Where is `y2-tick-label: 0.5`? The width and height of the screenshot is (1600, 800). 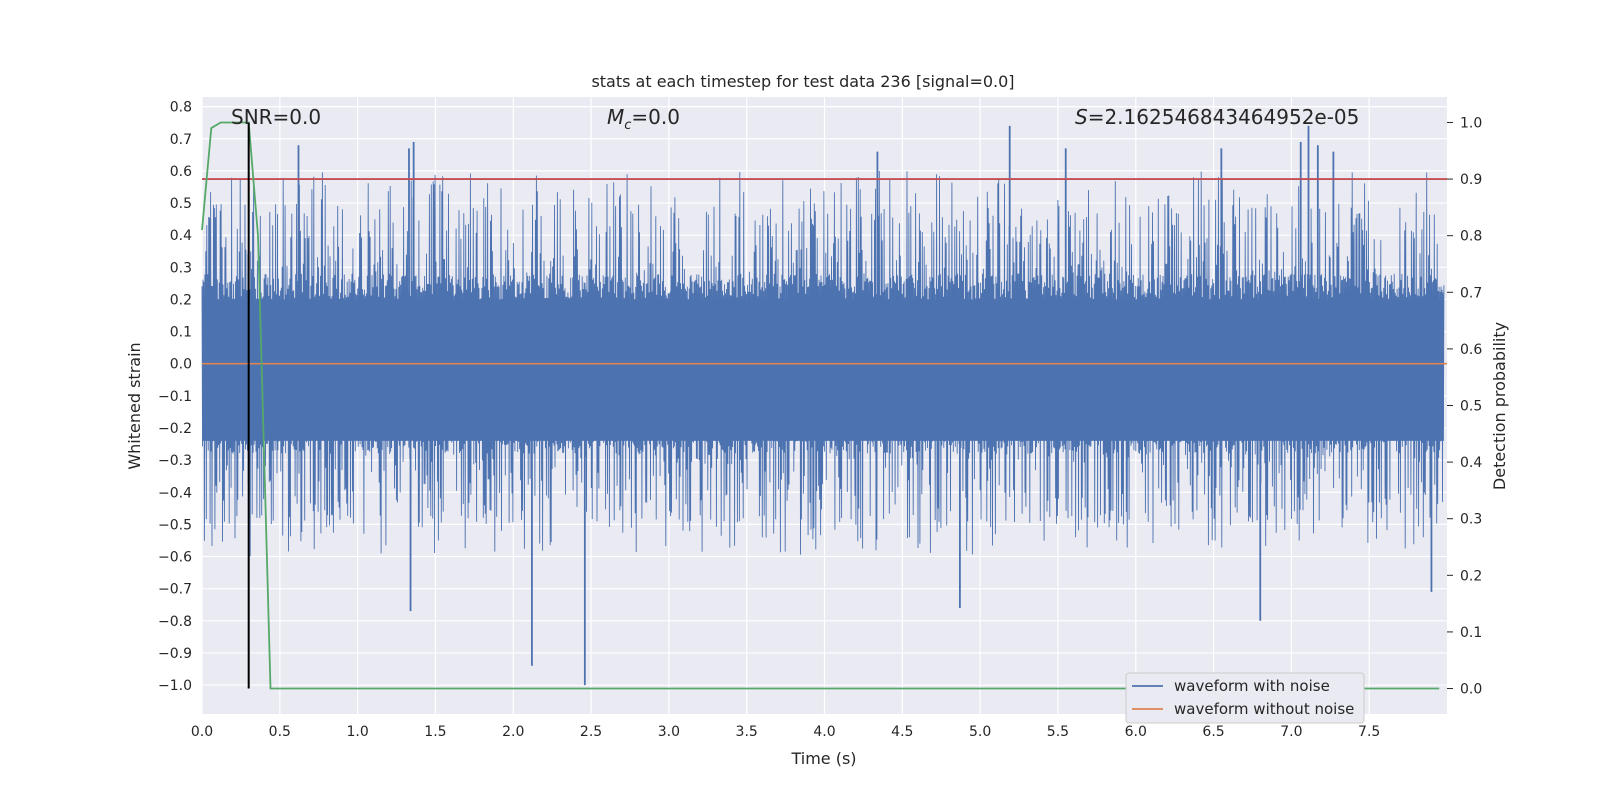
y2-tick-label: 0.5 is located at coordinates (1471, 407).